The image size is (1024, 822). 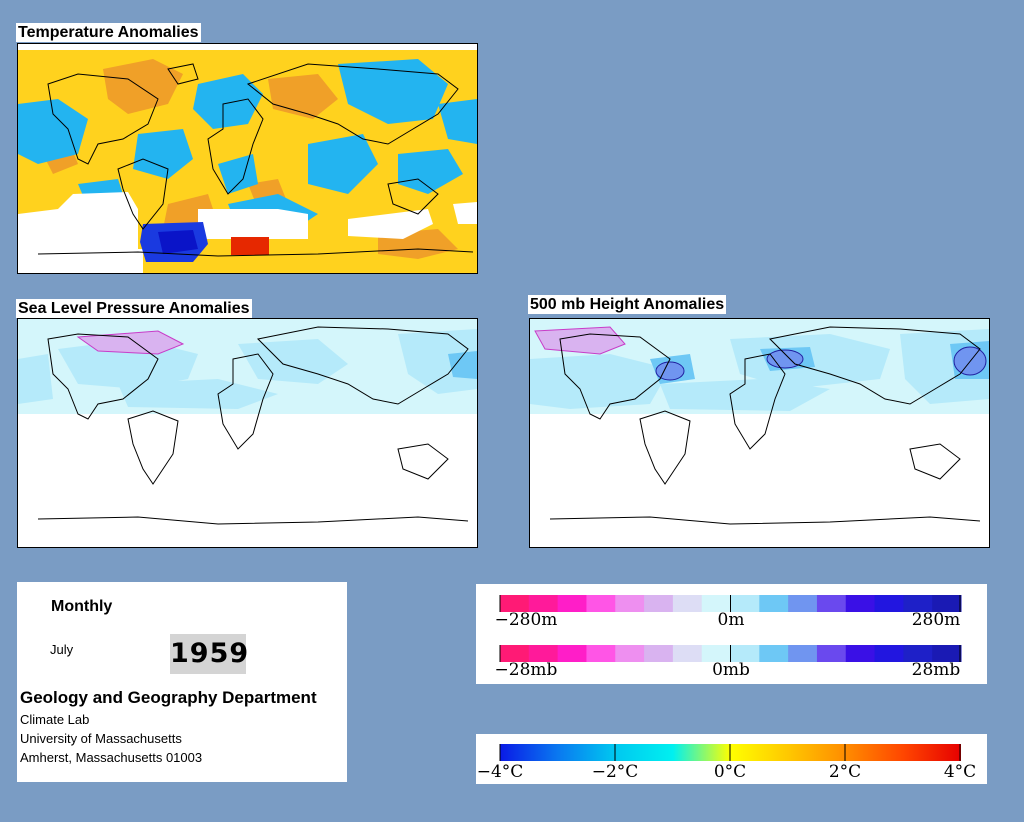 I want to click on height-tick-max: 280m, so click(x=936, y=620).